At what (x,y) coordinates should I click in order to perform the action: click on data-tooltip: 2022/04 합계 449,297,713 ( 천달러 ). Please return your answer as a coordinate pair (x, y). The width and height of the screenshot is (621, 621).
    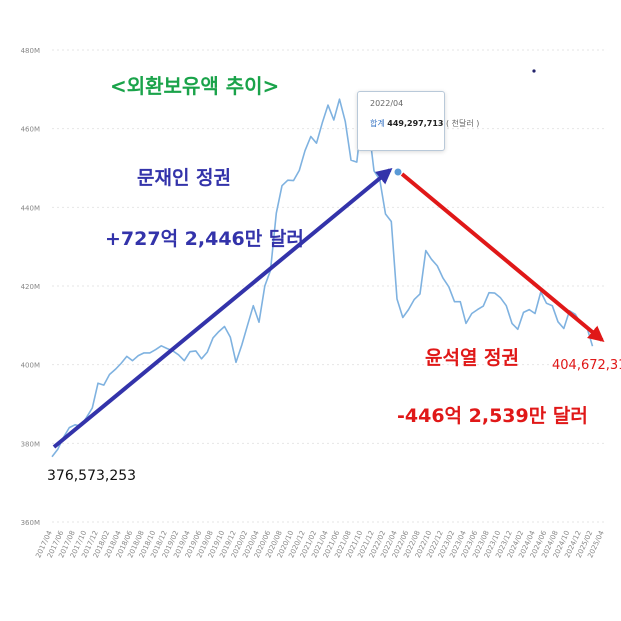
    Looking at the image, I should click on (418, 121).